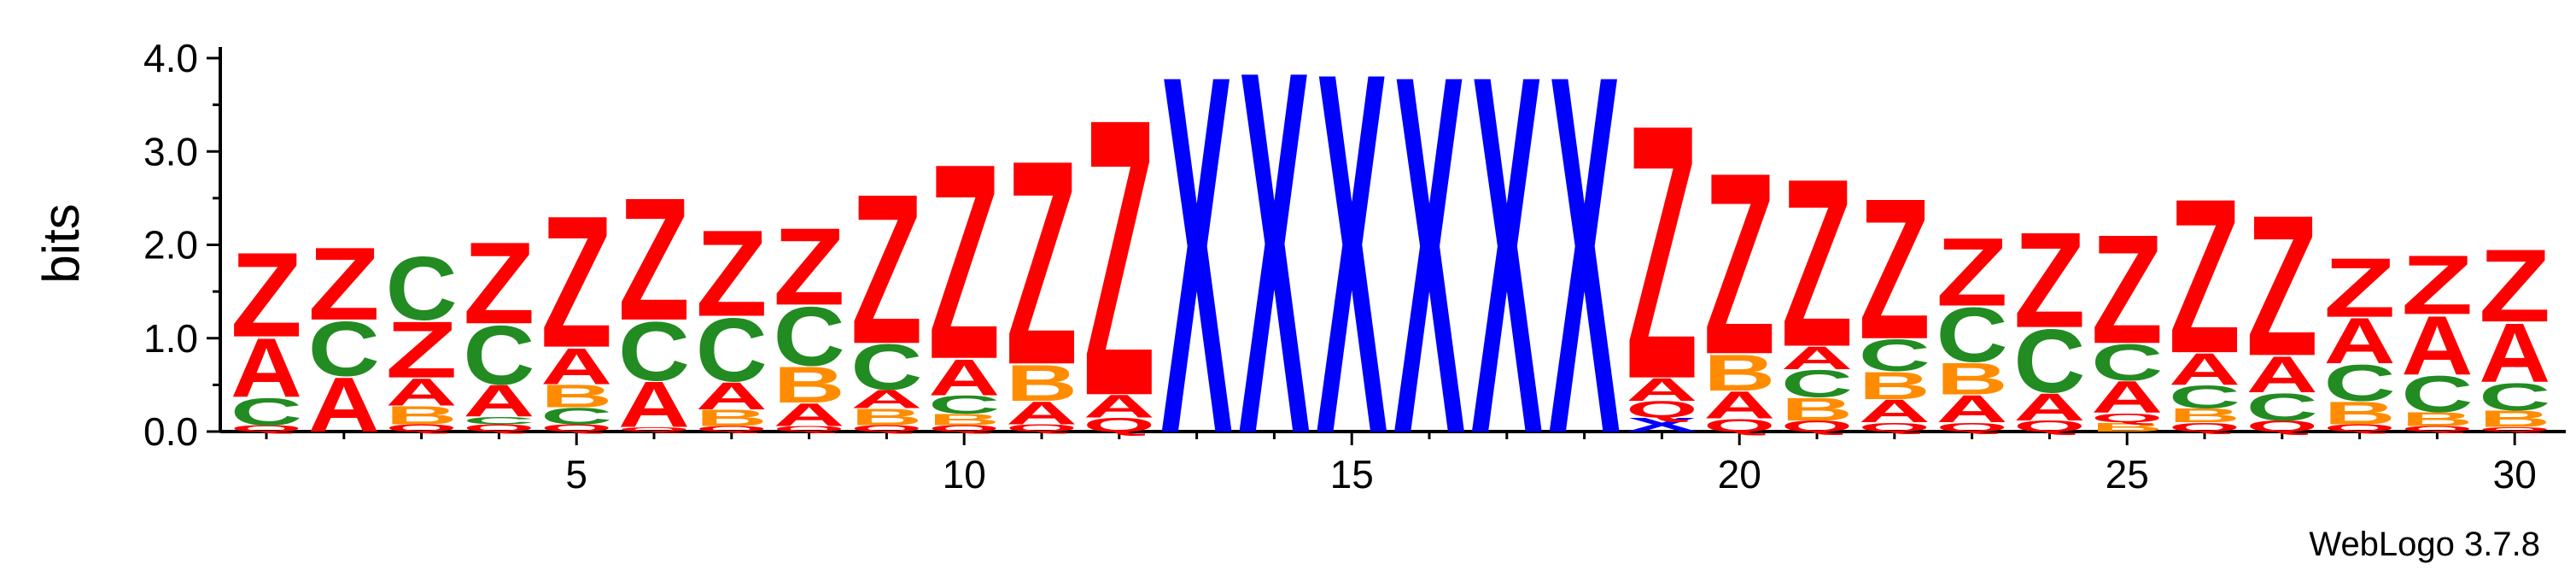 This screenshot has width=2576, height=570. I want to click on x-tick-label: 10, so click(964, 475).